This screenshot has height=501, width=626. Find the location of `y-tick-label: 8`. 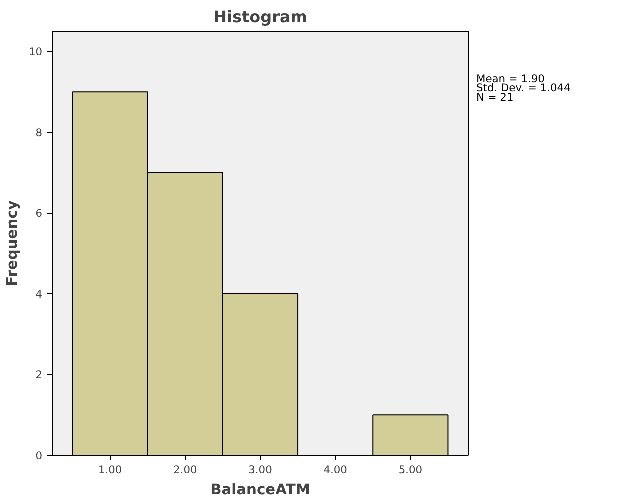

y-tick-label: 8 is located at coordinates (39, 133).